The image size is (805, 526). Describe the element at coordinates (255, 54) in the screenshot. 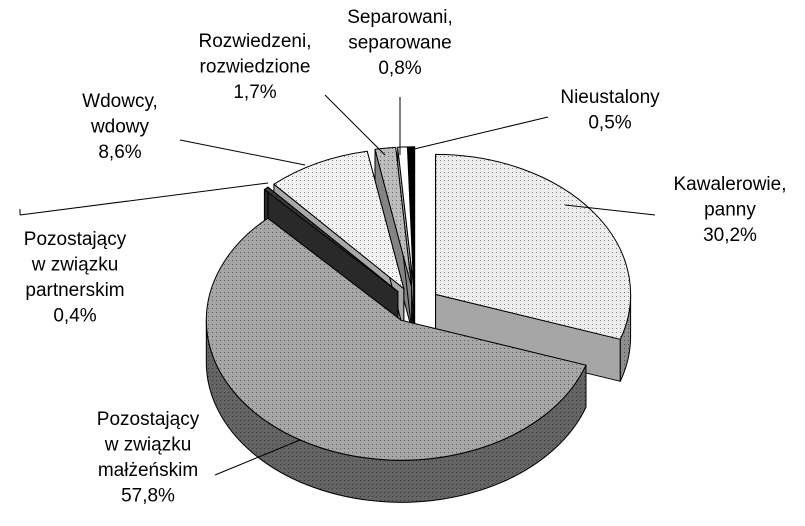

I see `slice-label: Rozwiedzeni, rozwiedzione` at that location.